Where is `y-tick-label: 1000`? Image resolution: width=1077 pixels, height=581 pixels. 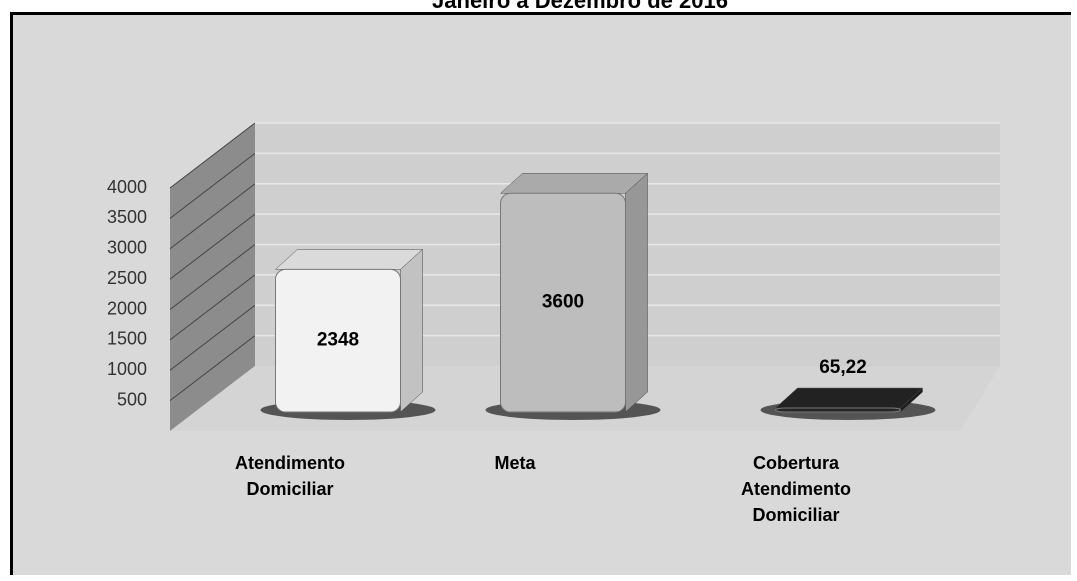
y-tick-label: 1000 is located at coordinates (127, 369).